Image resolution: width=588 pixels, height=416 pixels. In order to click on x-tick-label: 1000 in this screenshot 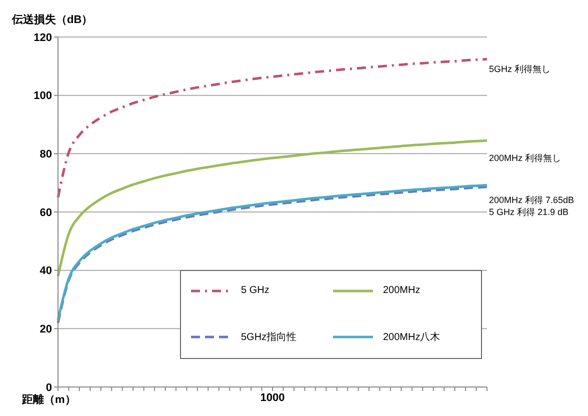, I will do `click(272, 398)`.